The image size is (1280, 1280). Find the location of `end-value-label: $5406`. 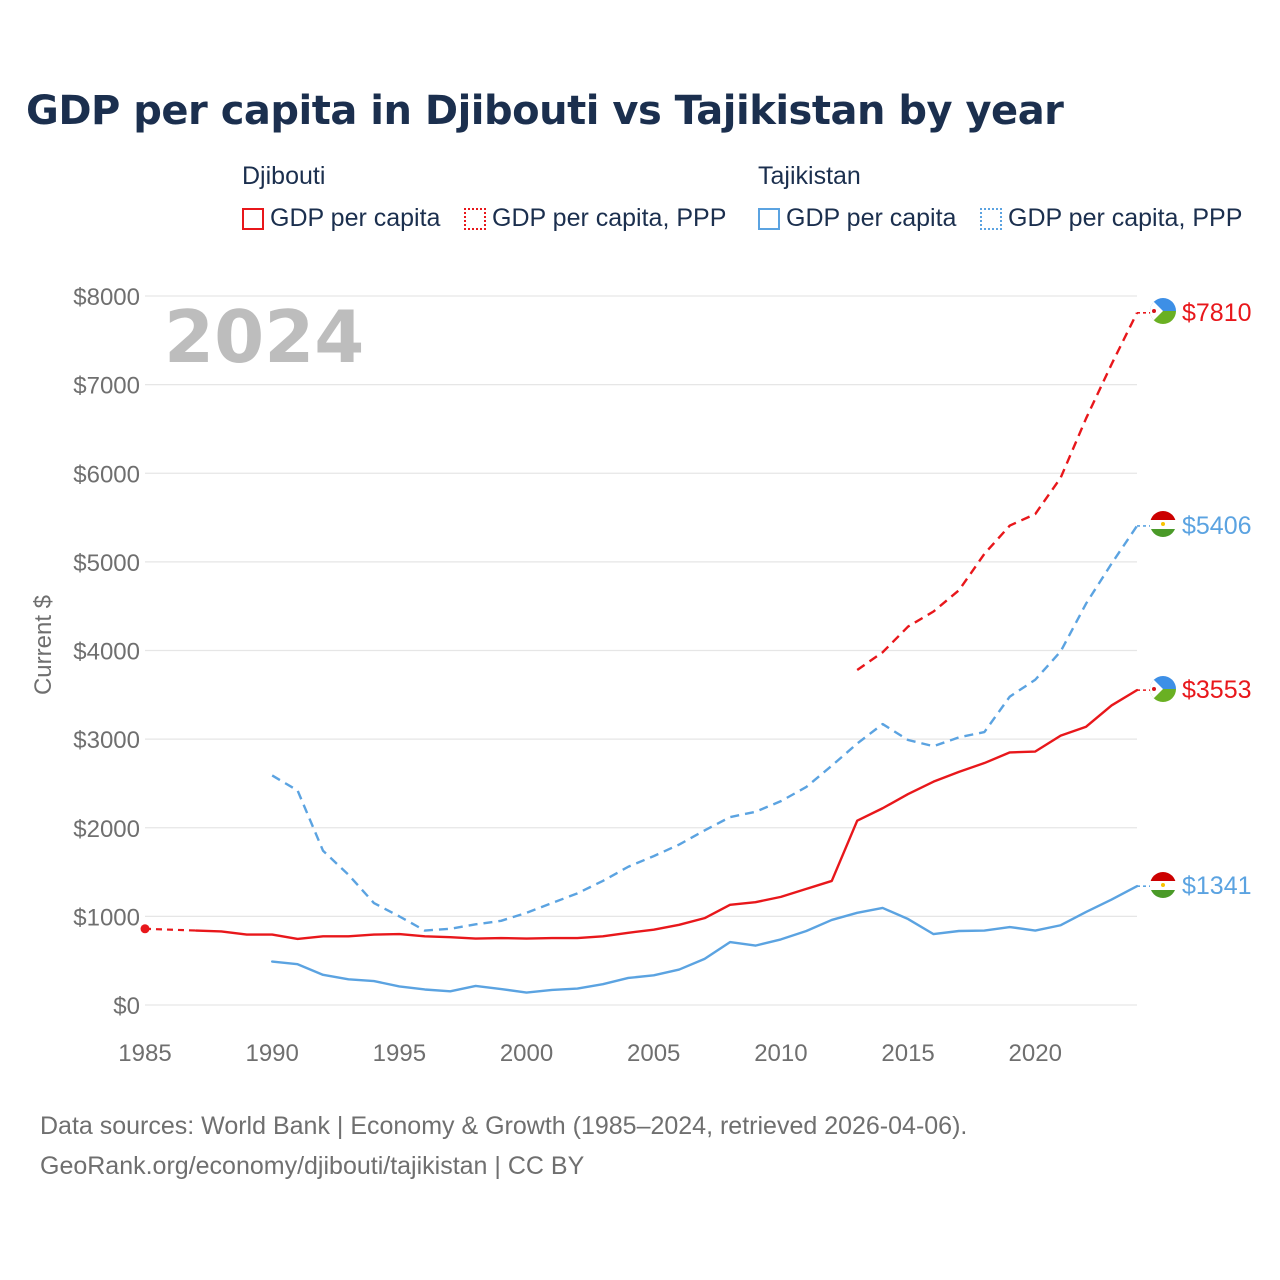

end-value-label: $5406 is located at coordinates (1217, 526).